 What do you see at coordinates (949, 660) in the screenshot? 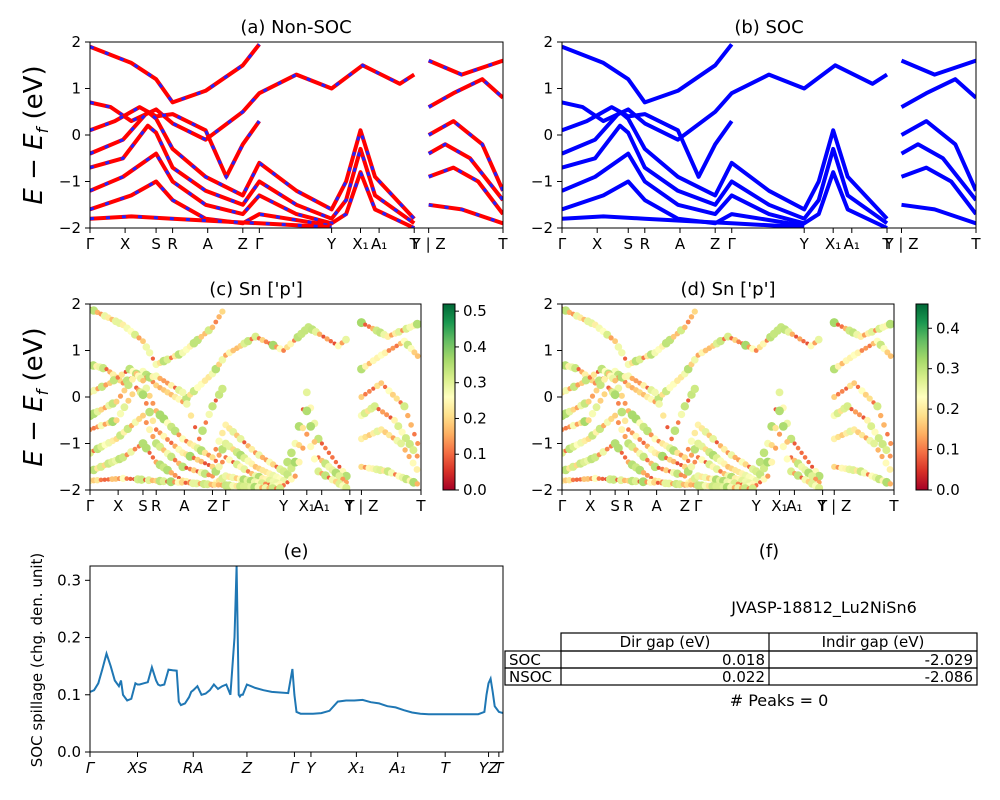
I see `table-cell: -2.029` at bounding box center [949, 660].